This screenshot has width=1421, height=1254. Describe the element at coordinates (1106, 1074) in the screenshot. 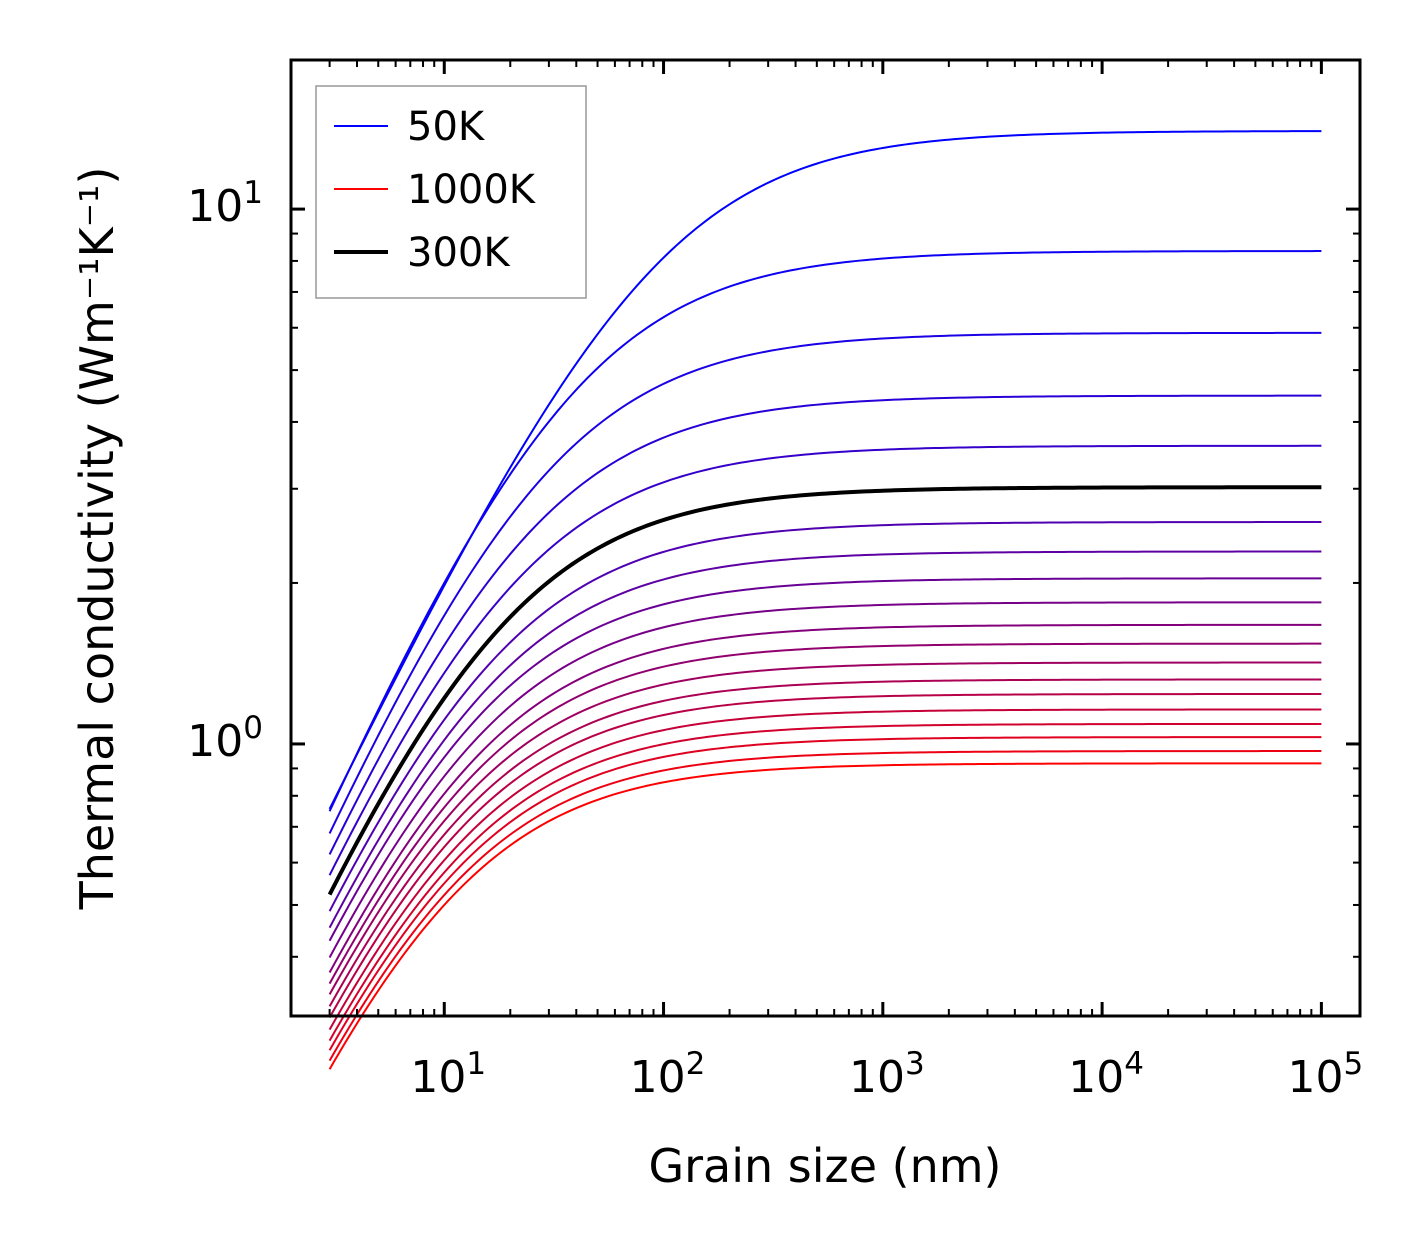

I see `x-tick-label: 104` at that location.